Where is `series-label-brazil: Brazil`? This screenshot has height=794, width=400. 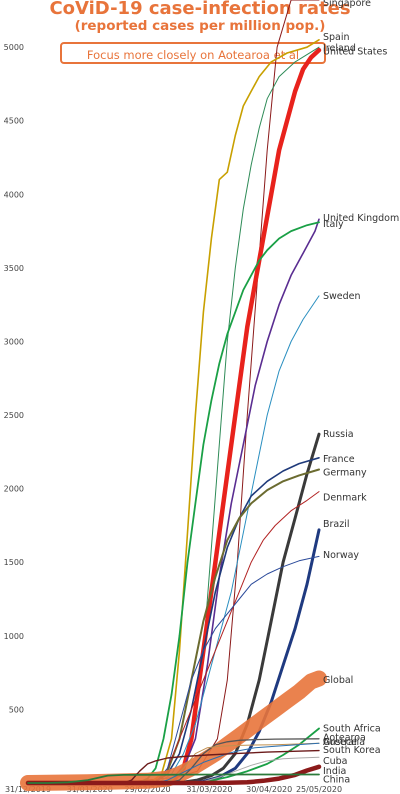 series-label-brazil: Brazil is located at coordinates (336, 524).